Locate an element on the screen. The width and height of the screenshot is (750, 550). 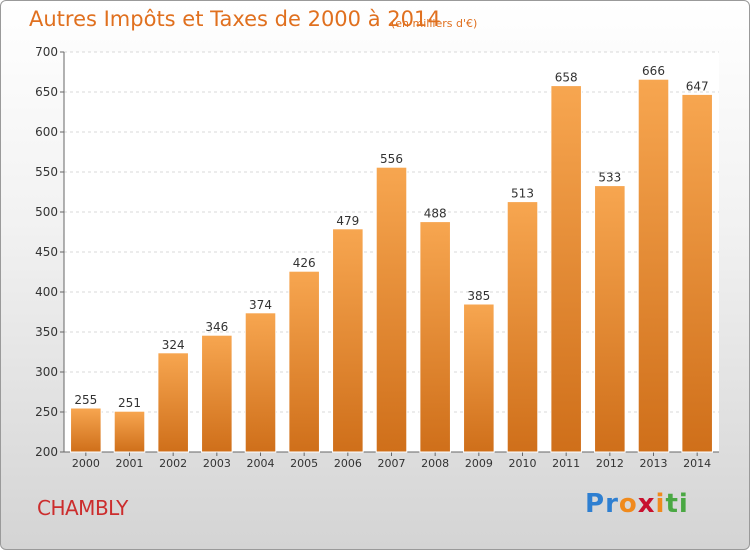
bar-2011 is located at coordinates (566, 269).